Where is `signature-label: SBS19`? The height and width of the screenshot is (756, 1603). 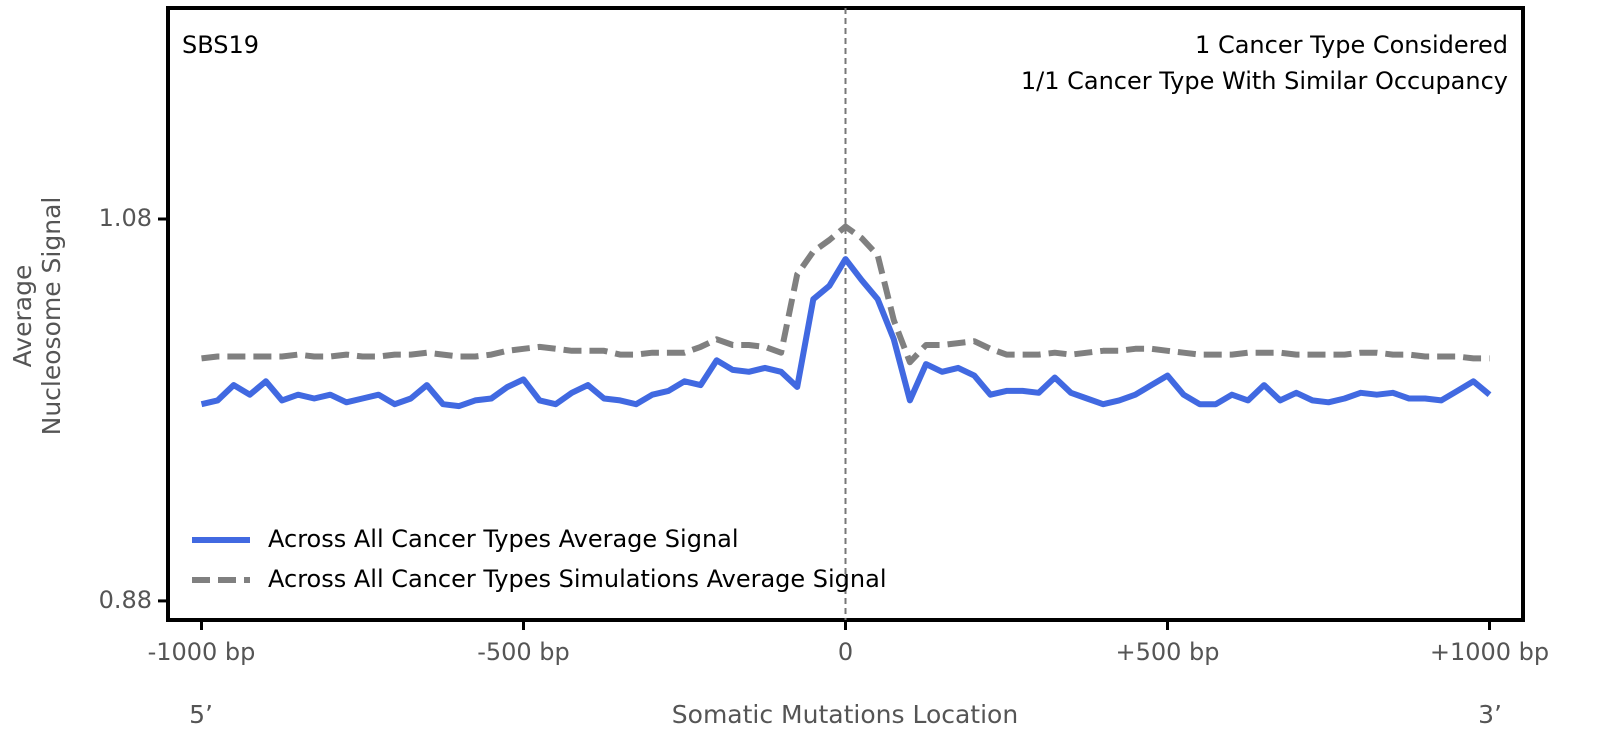
signature-label: SBS19 is located at coordinates (220, 45).